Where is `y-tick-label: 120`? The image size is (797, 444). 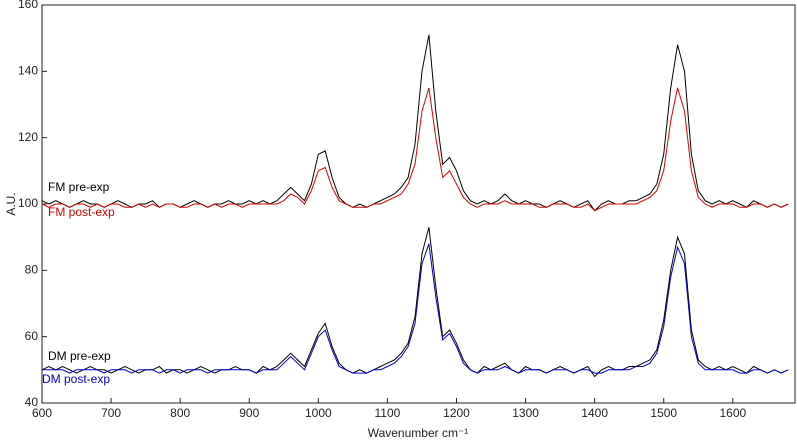
y-tick-label: 120 is located at coordinates (28, 137).